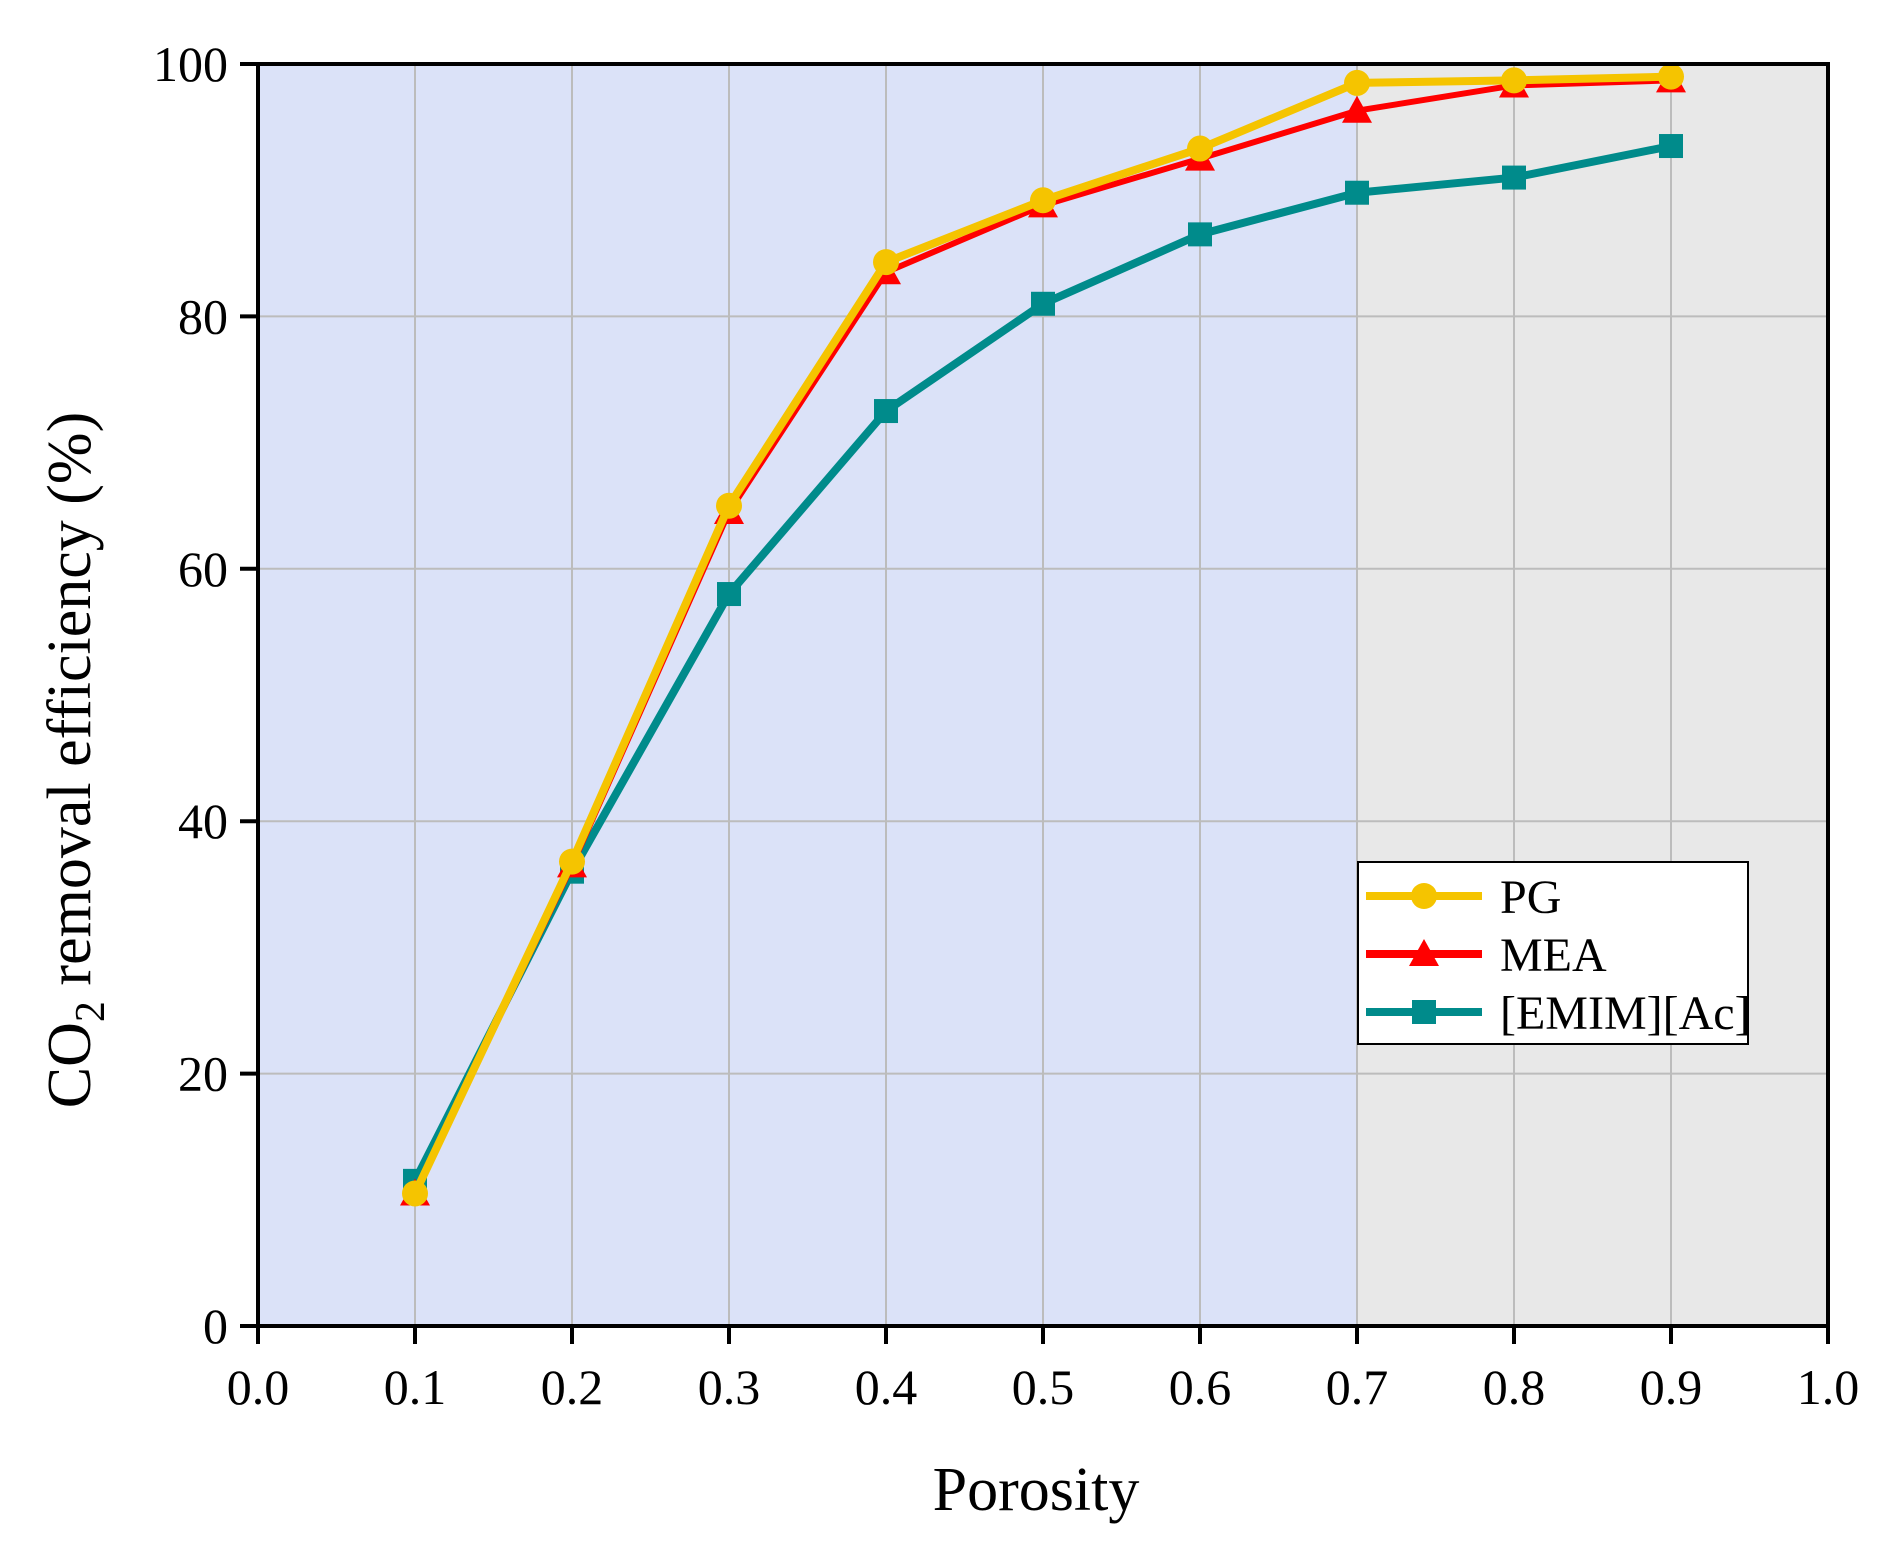  What do you see at coordinates (886, 1387) in the screenshot?
I see `x-tick-label-4: 0.4` at bounding box center [886, 1387].